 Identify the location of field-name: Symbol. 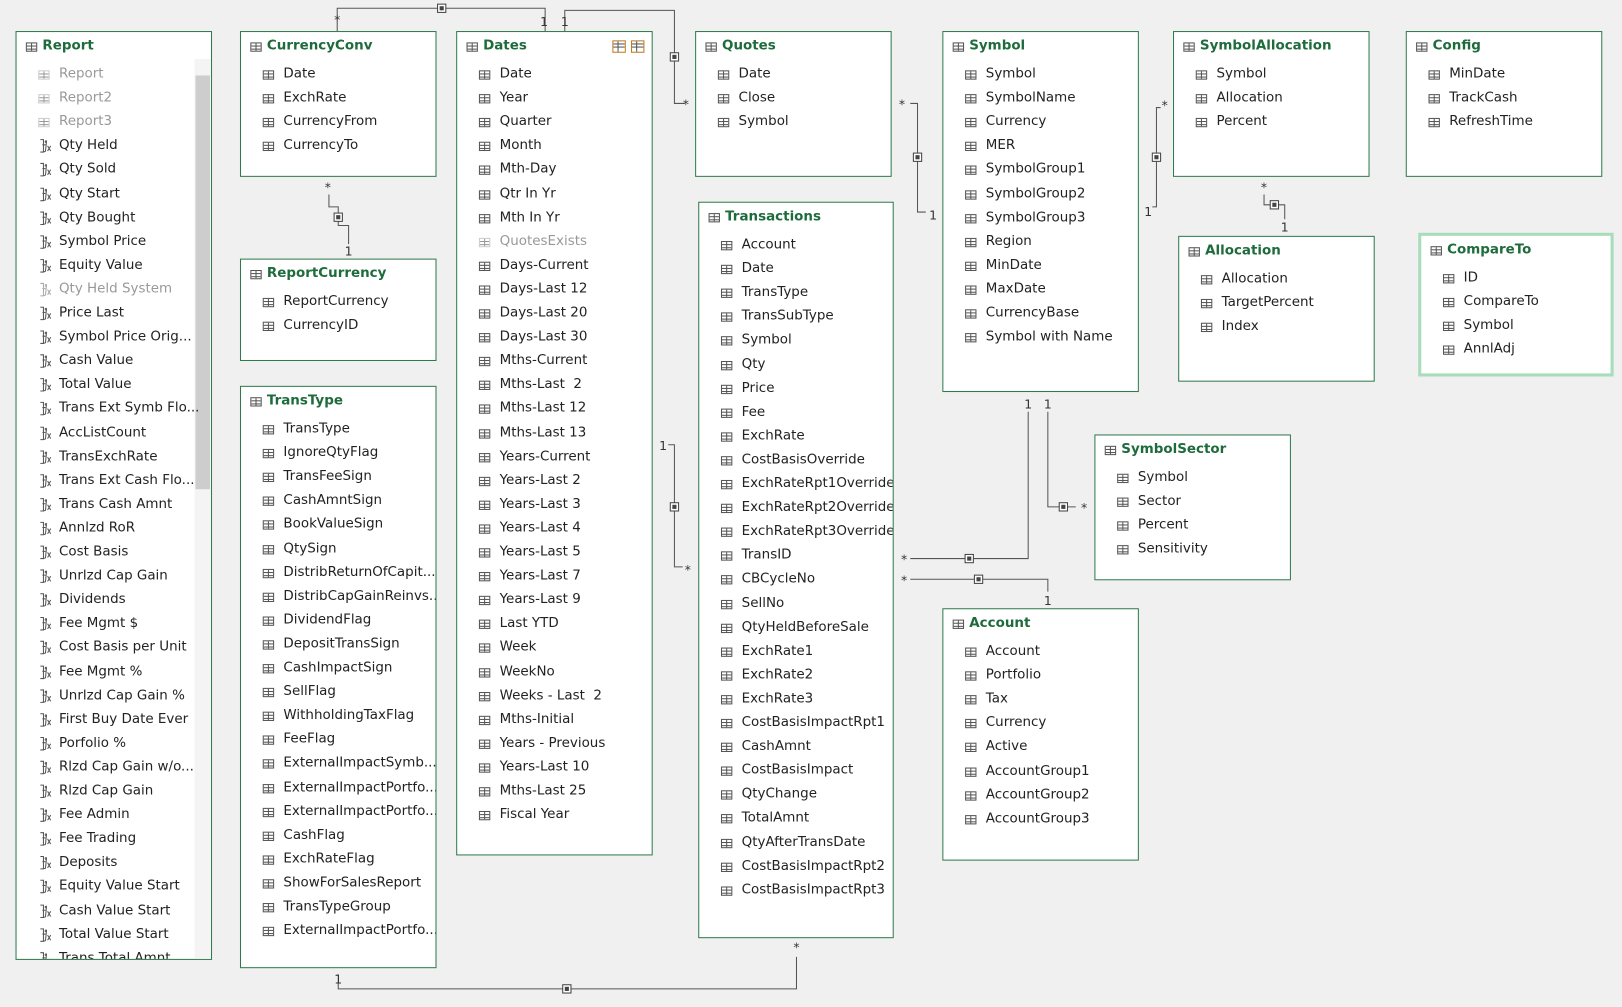
(1241, 74).